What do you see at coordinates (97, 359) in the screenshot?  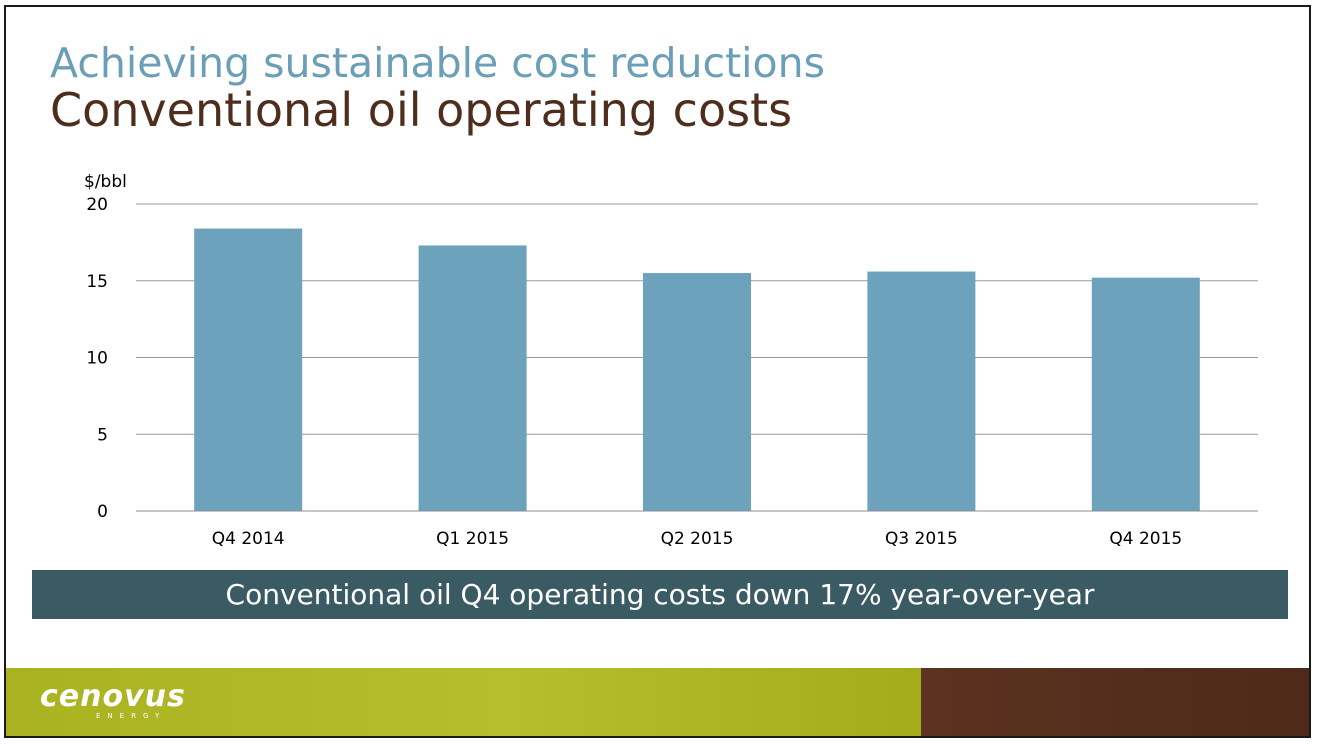 I see `y-tick-label: 10` at bounding box center [97, 359].